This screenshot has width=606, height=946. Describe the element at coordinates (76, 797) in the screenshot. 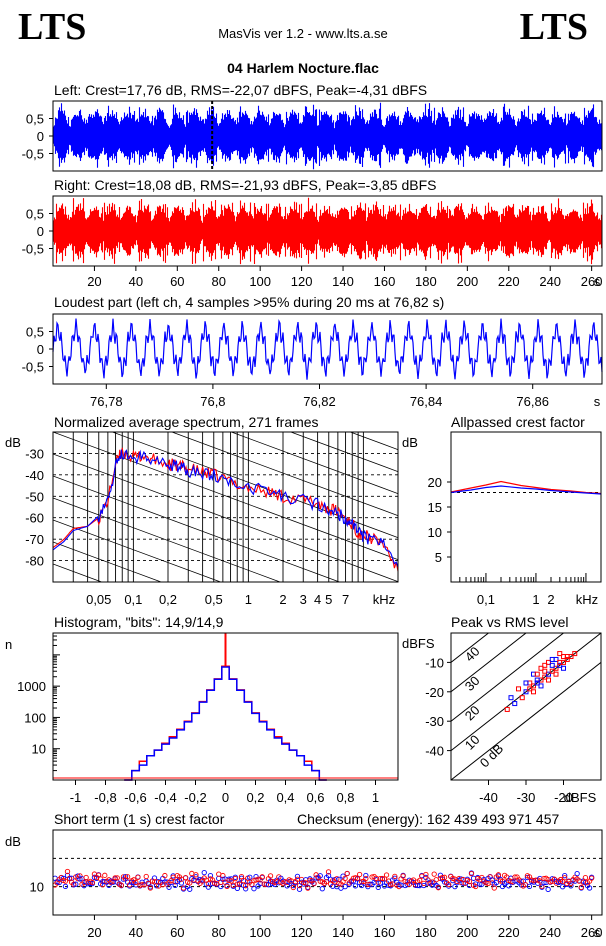

I see `histogram-xtick-label: -1` at that location.